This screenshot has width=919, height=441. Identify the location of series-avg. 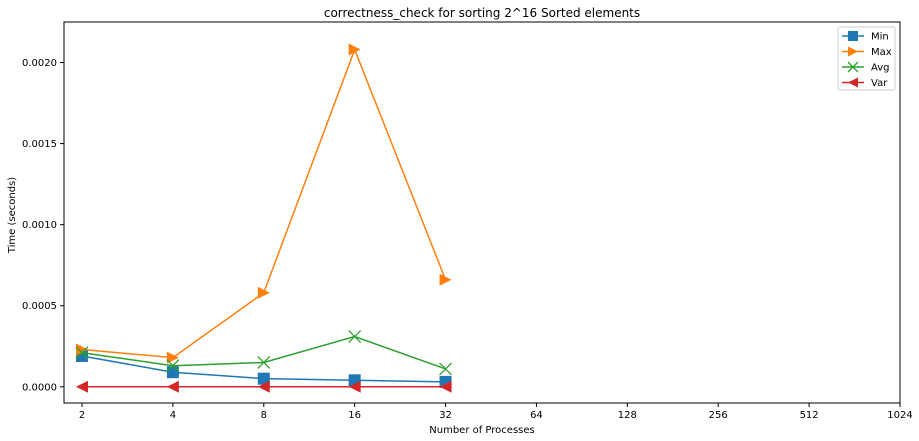
(264, 353).